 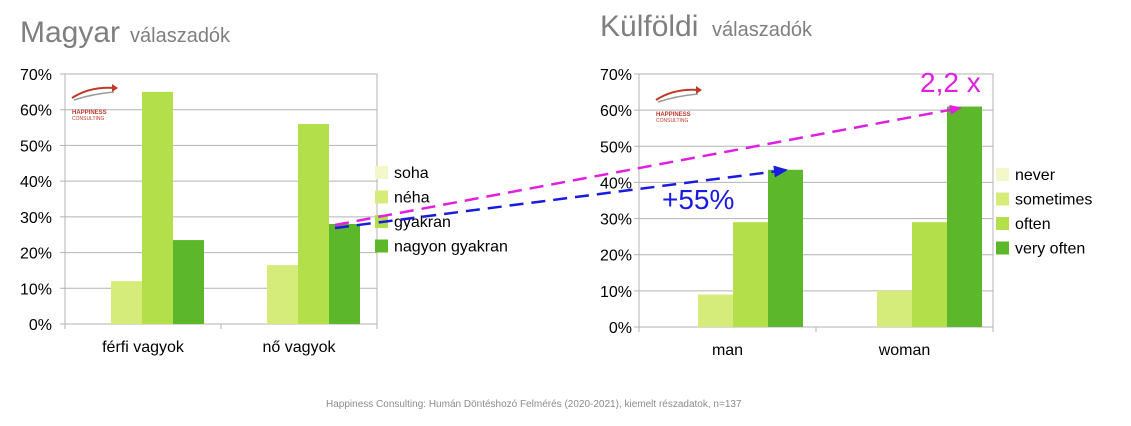 What do you see at coordinates (143, 347) in the screenshot?
I see `category-label: férfi vagyok` at bounding box center [143, 347].